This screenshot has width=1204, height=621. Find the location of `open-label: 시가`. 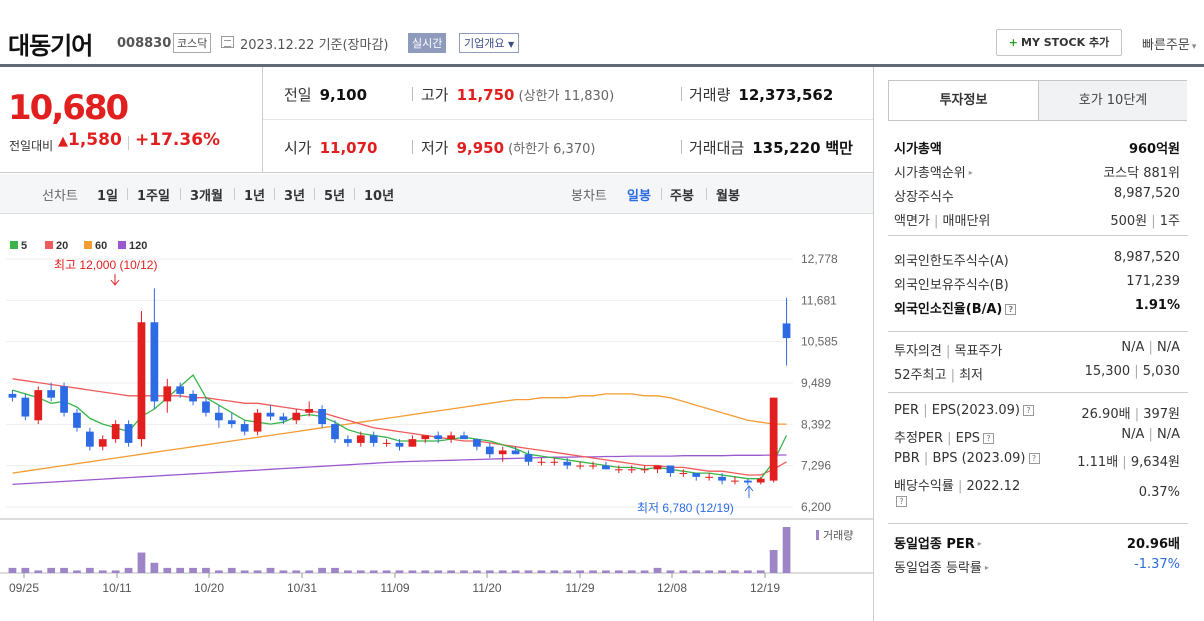

open-label: 시가 is located at coordinates (298, 148).